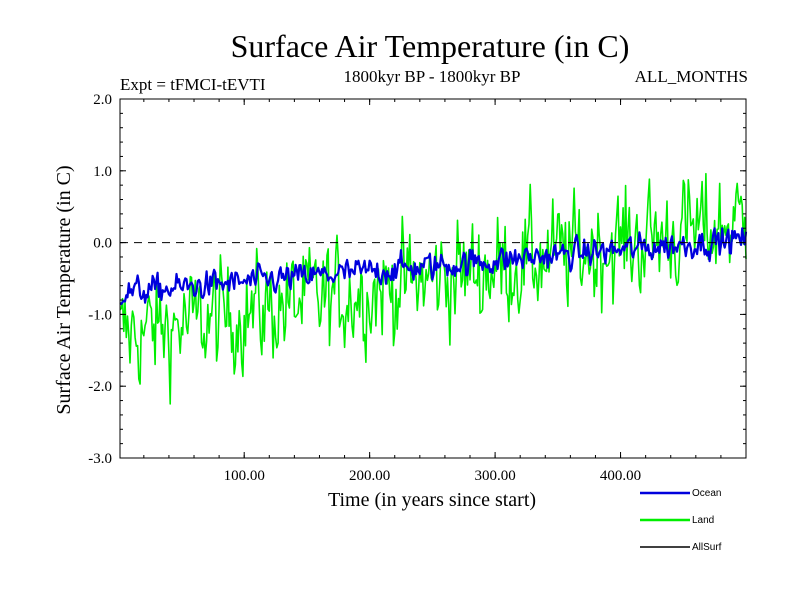 The width and height of the screenshot is (800, 600). I want to click on legend-label-land: Land, so click(703, 520).